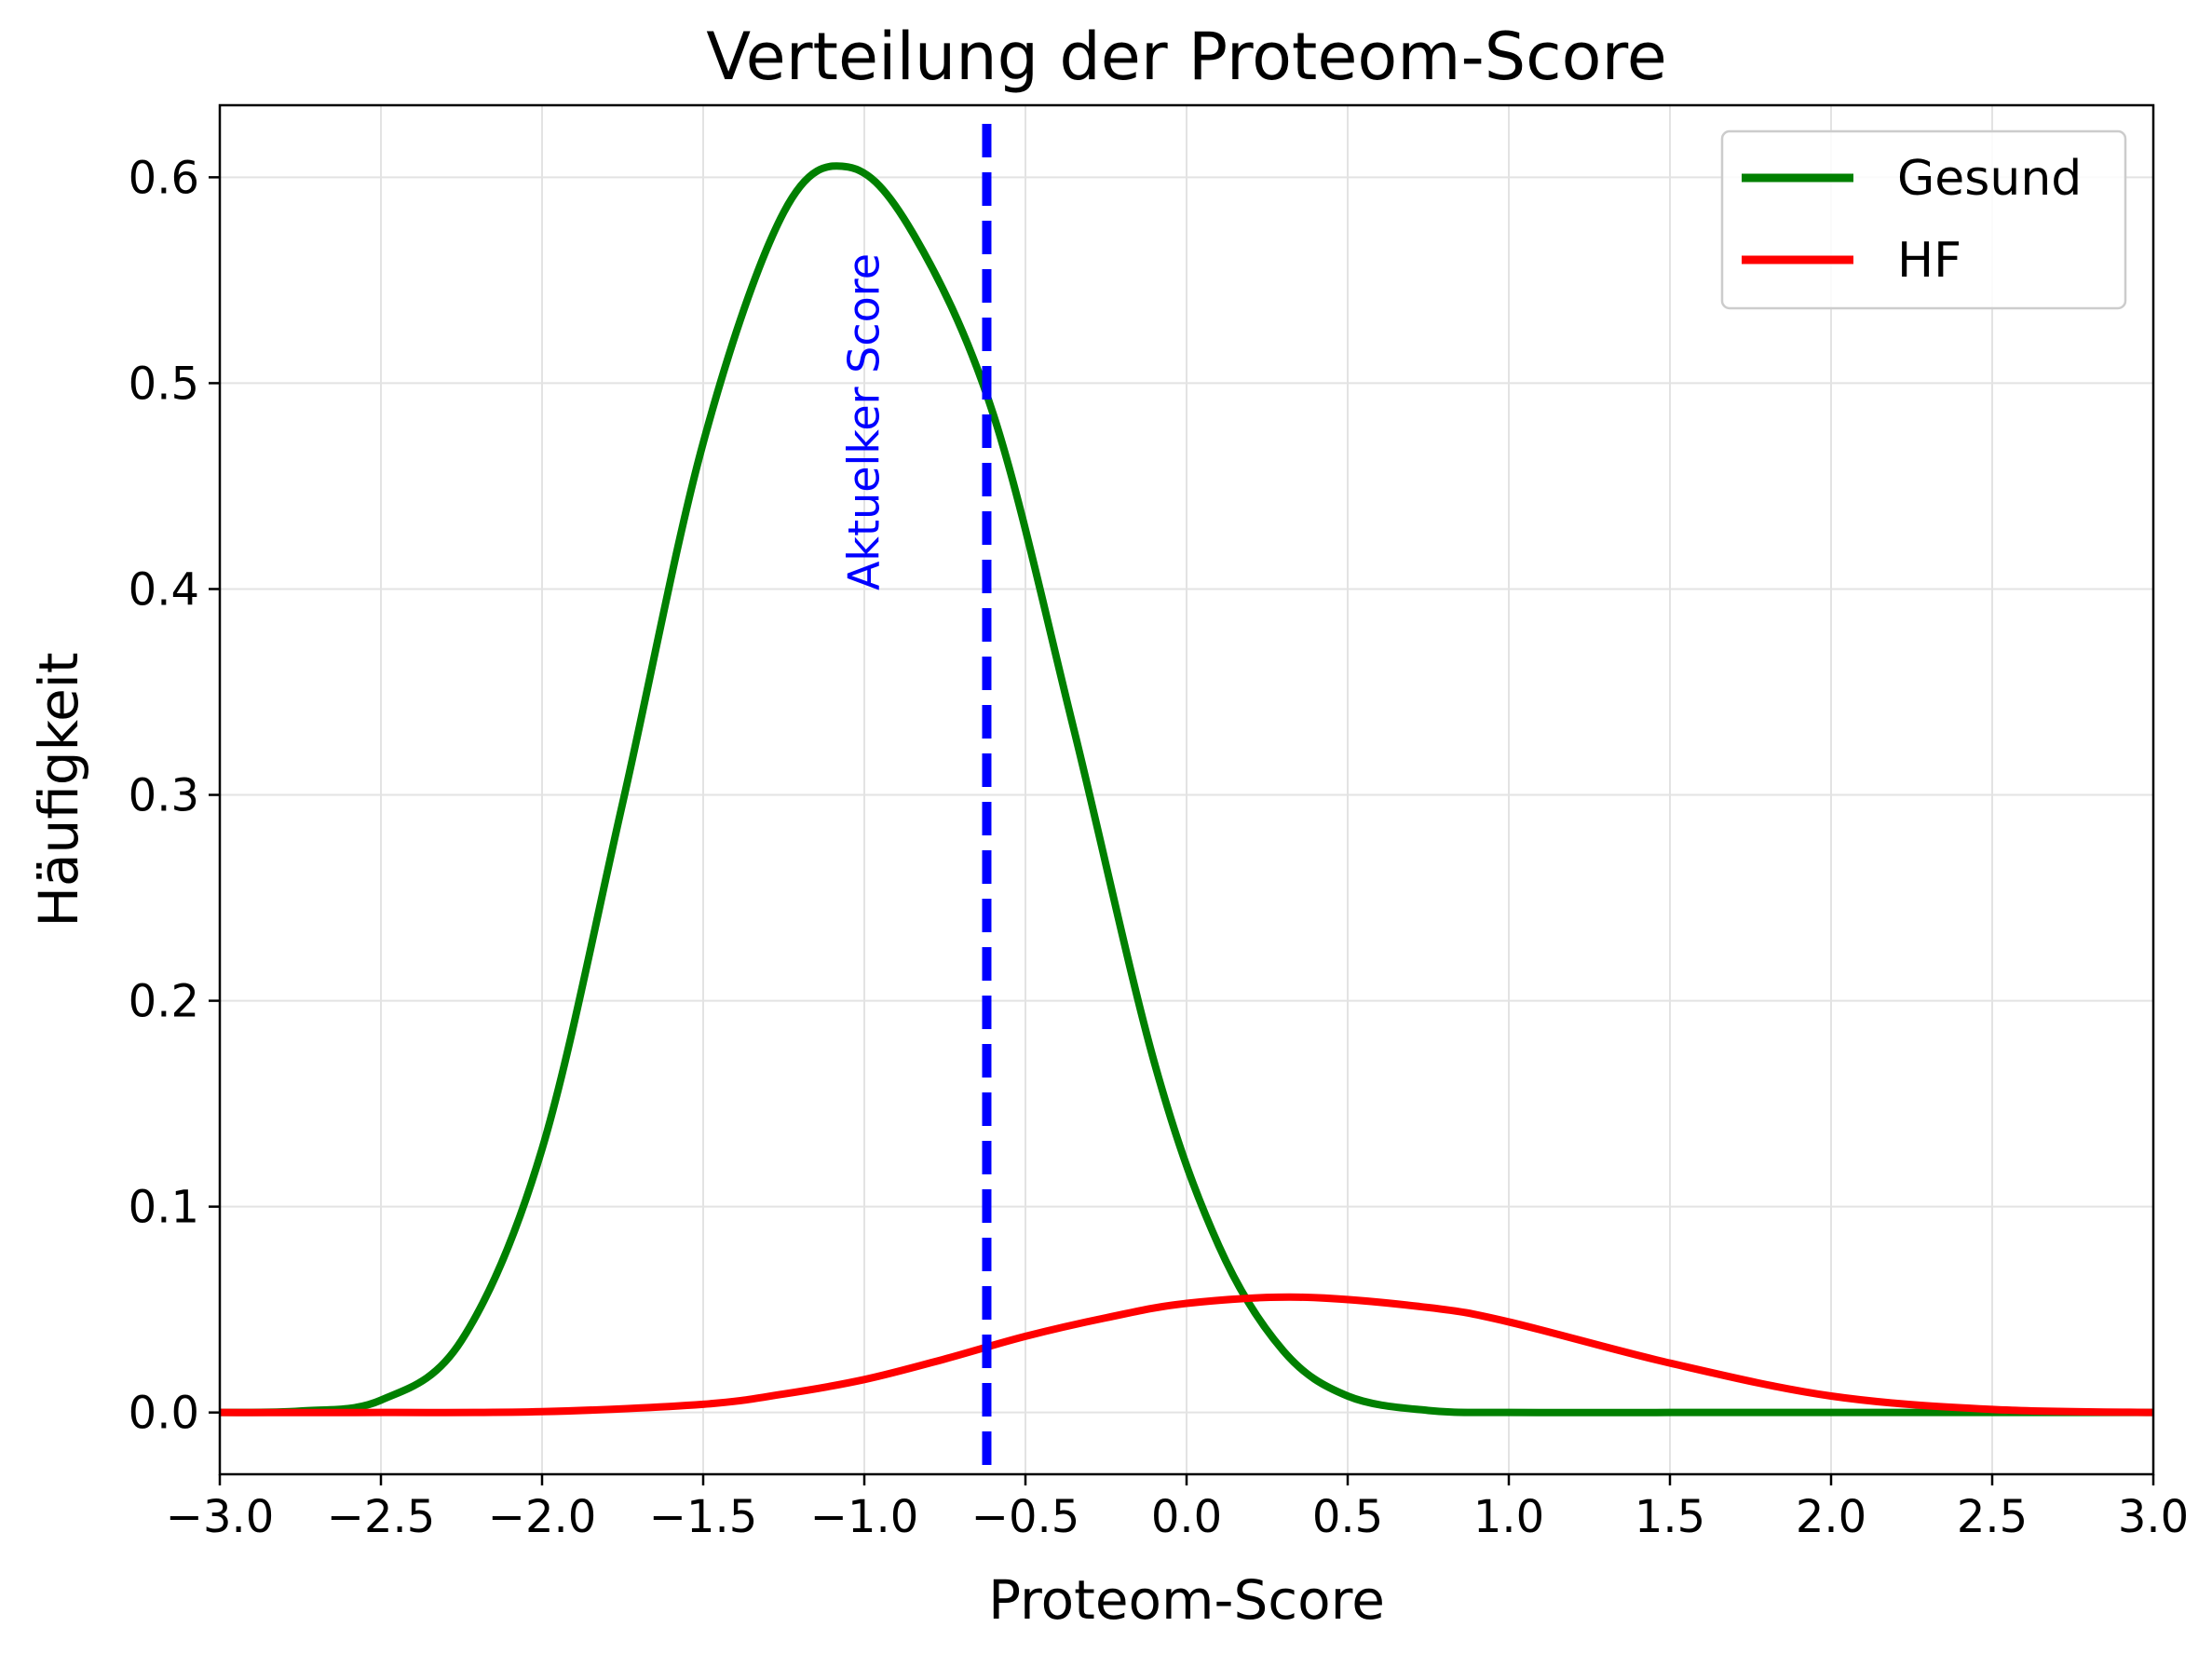 This screenshot has height=1654, width=2212. What do you see at coordinates (865, 1517) in the screenshot?
I see `x-tick-label: −1.0` at bounding box center [865, 1517].